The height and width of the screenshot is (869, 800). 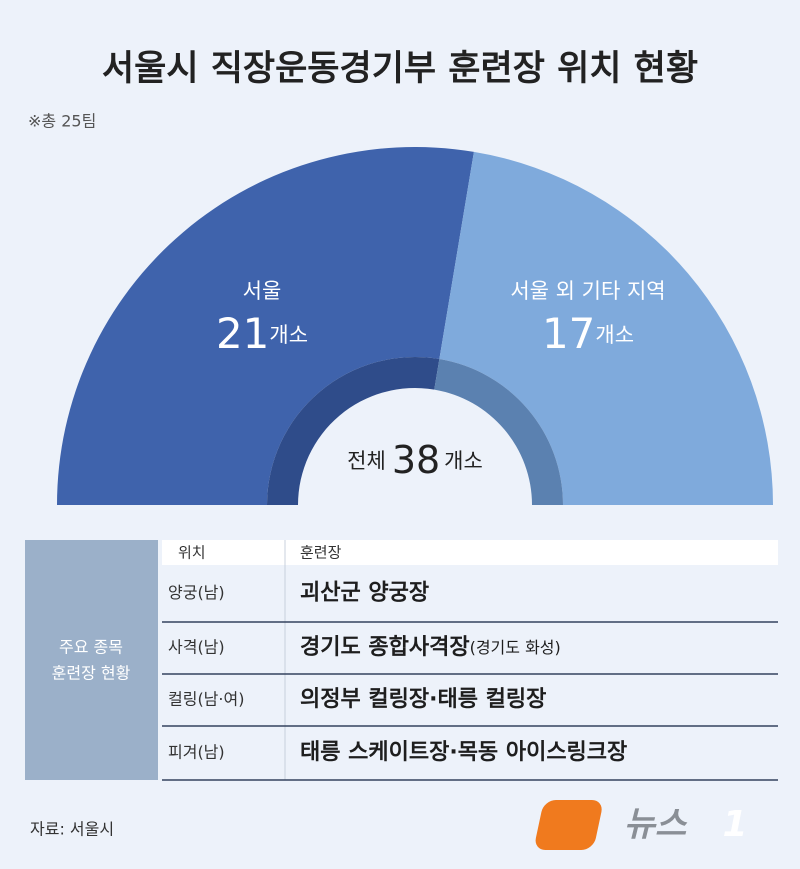 What do you see at coordinates (196, 647) in the screenshot?
I see `event-cell: 사격(남)` at bounding box center [196, 647].